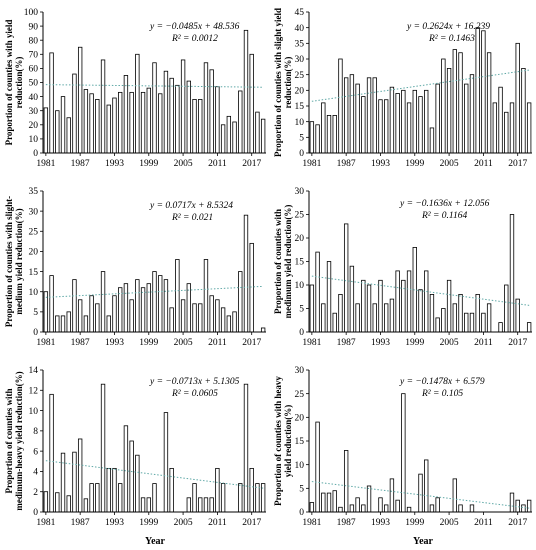 This screenshot has height=550, width=536. What do you see at coordinates (34, 212) in the screenshot?
I see `y-tick-label: 30` at bounding box center [34, 212].